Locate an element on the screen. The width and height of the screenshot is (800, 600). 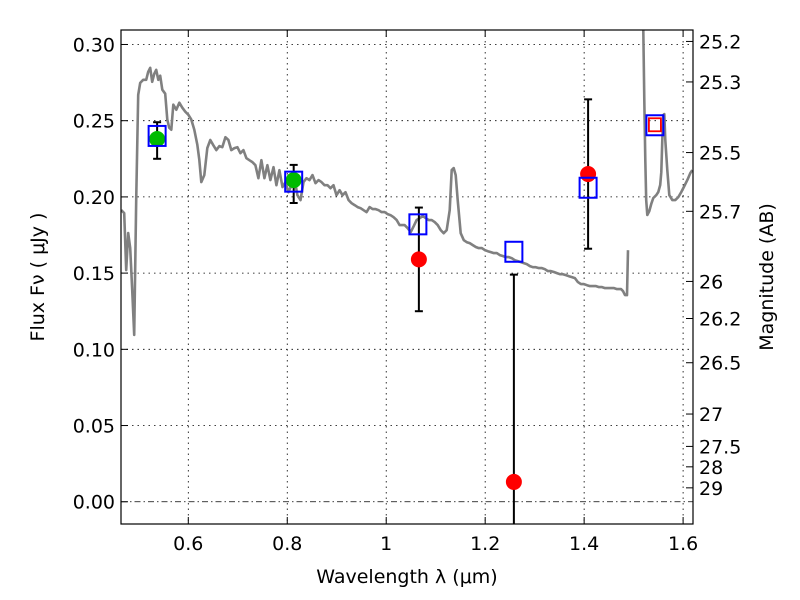
y-tick-label: 0.05 is located at coordinates (94, 427).